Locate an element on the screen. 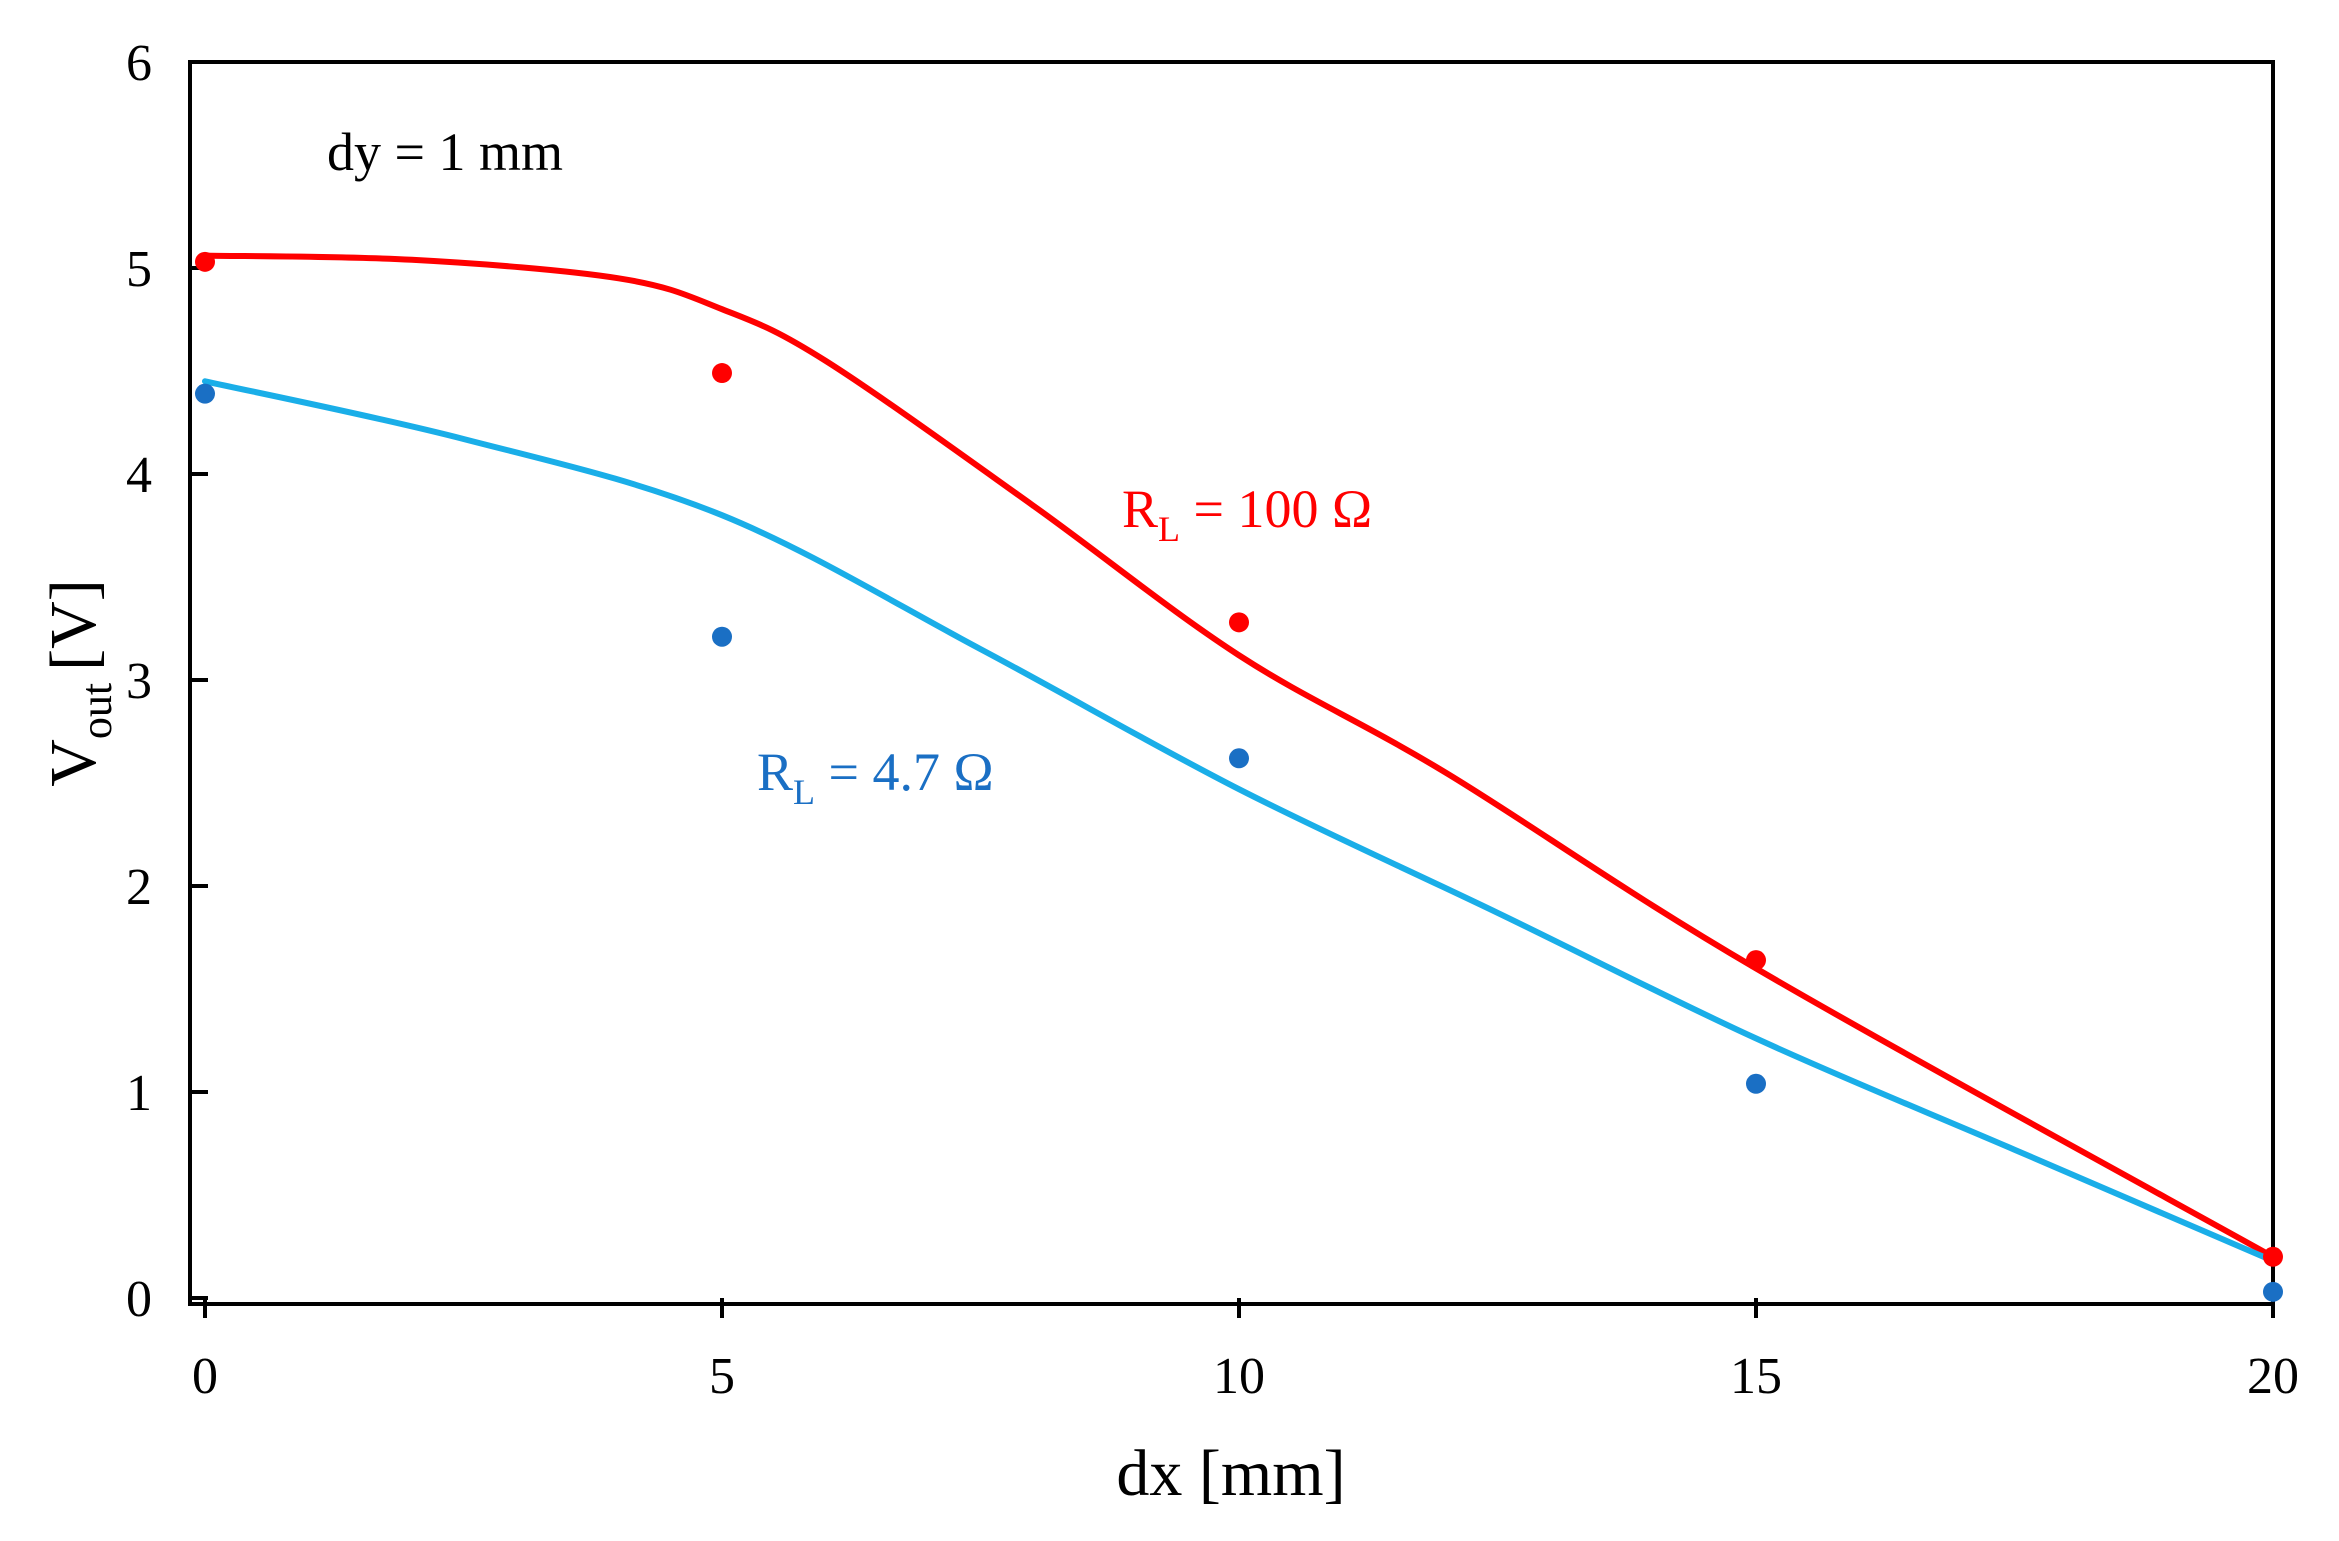 Image resolution: width=2339 pixels, height=1541 pixels. series-label-100-ohm: RL = 100 Ω is located at coordinates (1247, 514).